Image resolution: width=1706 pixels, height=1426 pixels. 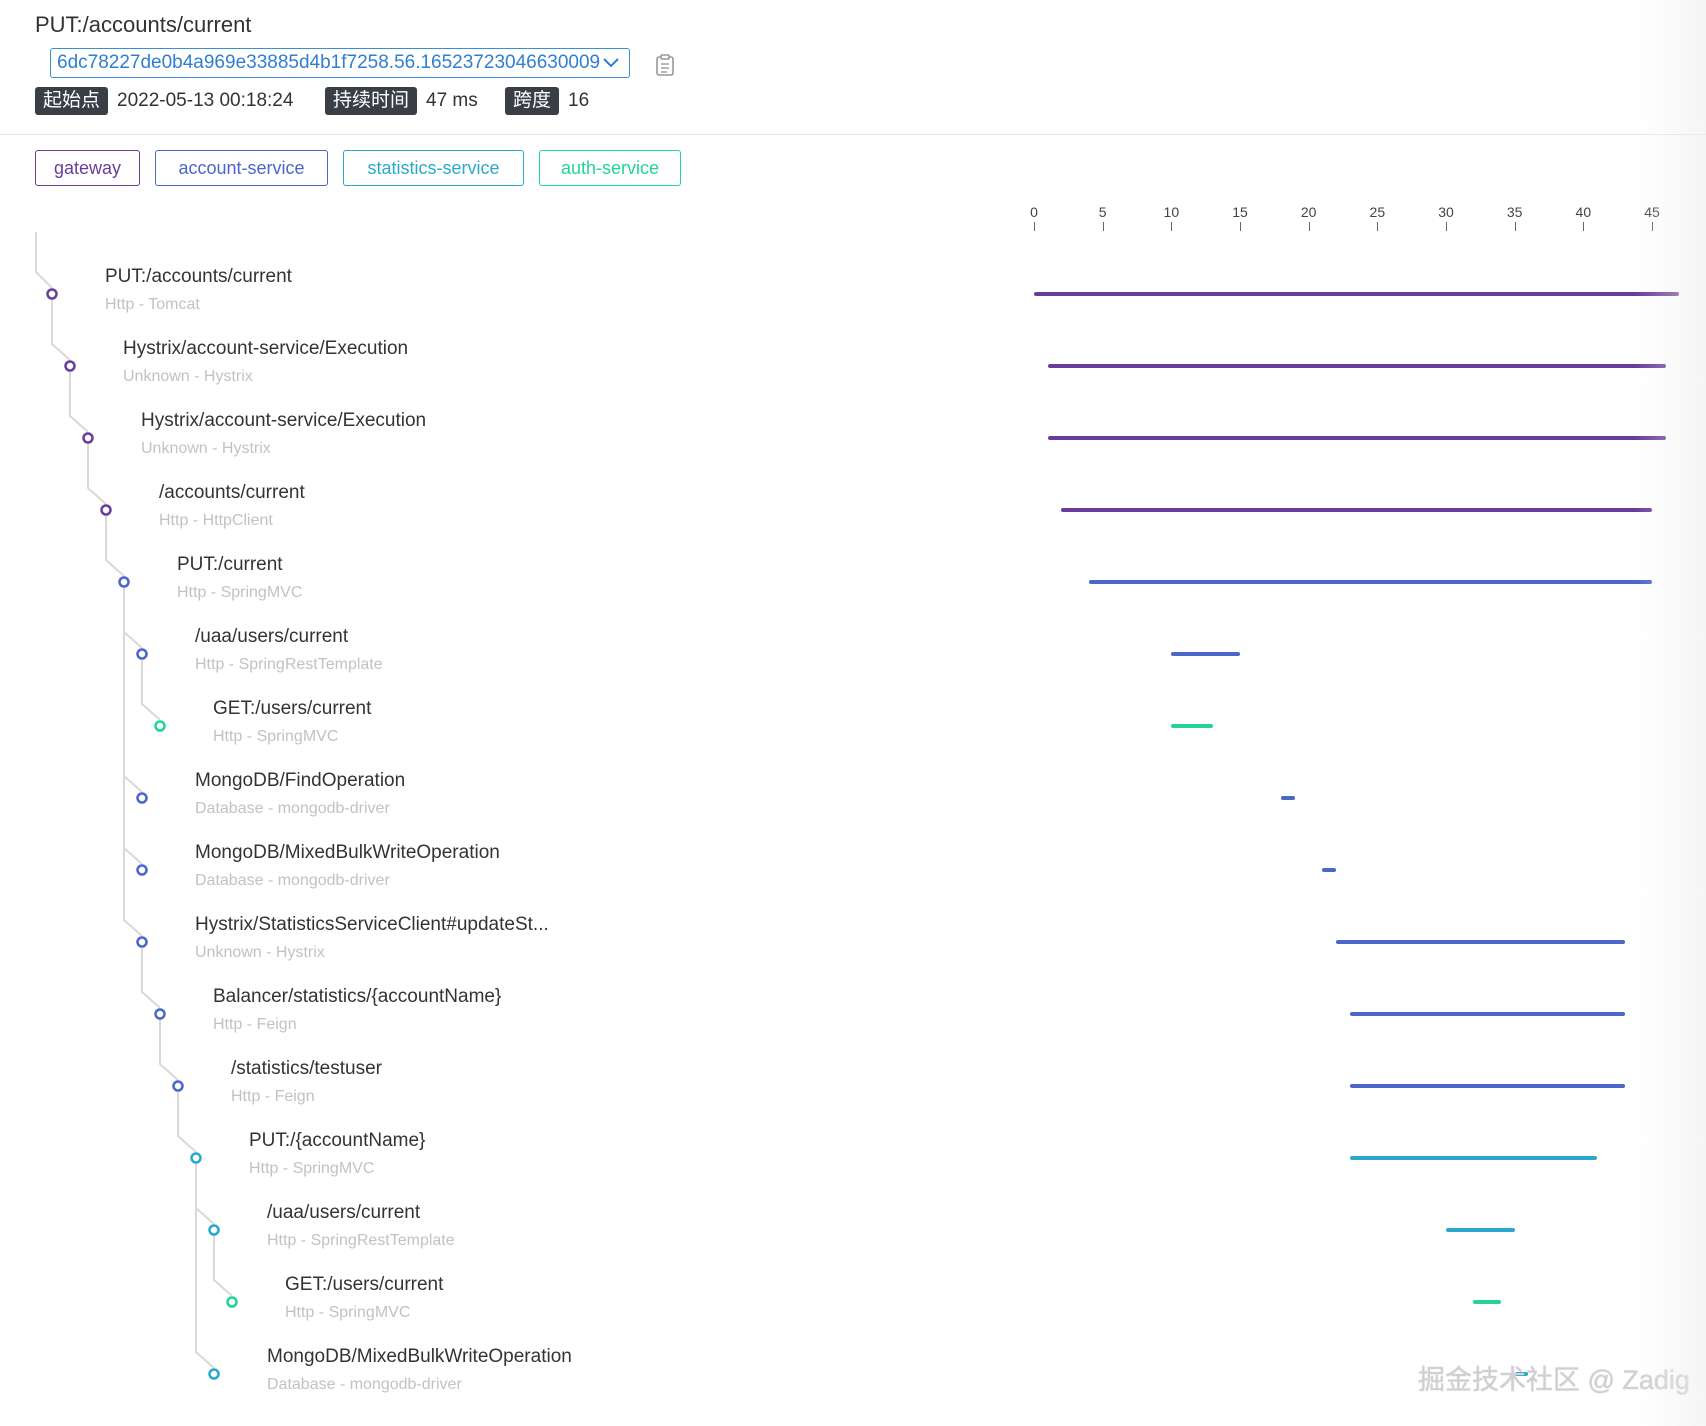 What do you see at coordinates (610, 168) in the screenshot?
I see `service-tag-auth-service: auth-service` at bounding box center [610, 168].